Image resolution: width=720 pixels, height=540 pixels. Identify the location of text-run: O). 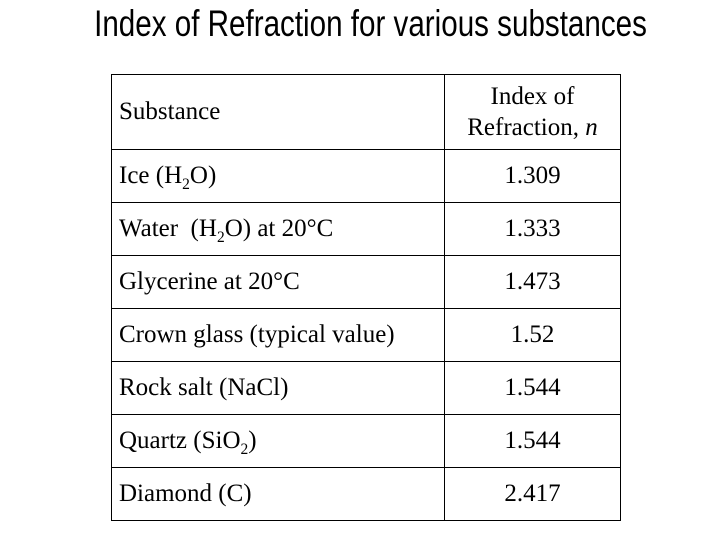
(203, 175).